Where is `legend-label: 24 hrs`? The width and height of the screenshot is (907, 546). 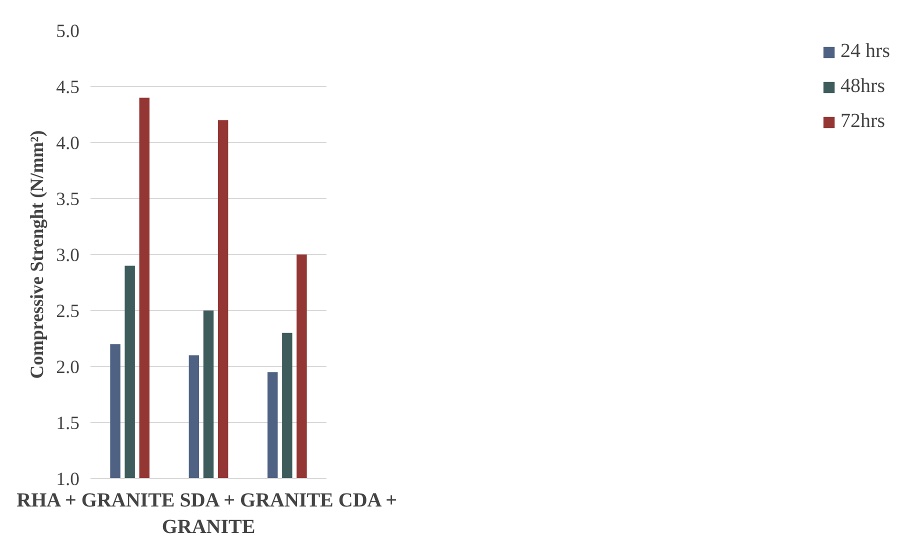
legend-label: 24 hrs is located at coordinates (865, 51).